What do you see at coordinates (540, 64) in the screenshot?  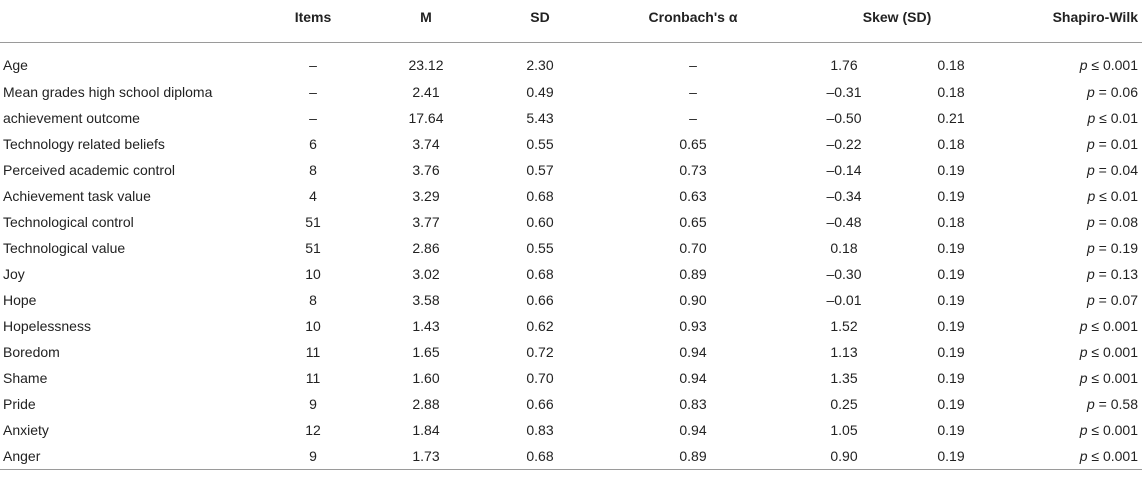 I see `cell-sd: 2.30` at bounding box center [540, 64].